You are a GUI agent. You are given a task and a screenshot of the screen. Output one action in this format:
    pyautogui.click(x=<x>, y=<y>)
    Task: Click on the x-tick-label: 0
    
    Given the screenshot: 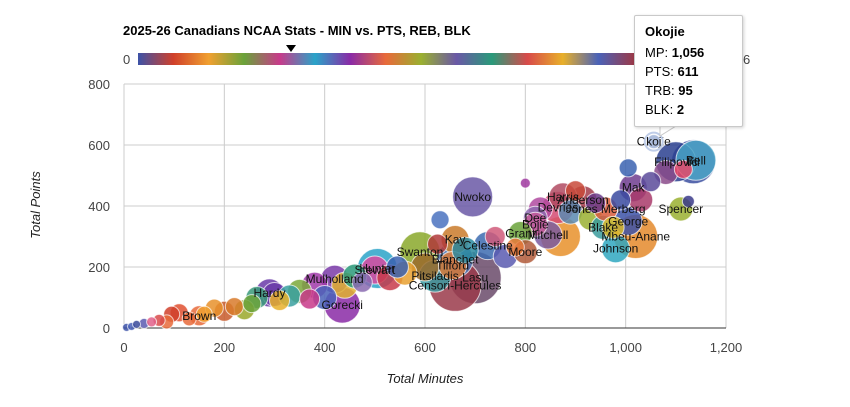 What is the action you would take?
    pyautogui.click(x=123, y=347)
    